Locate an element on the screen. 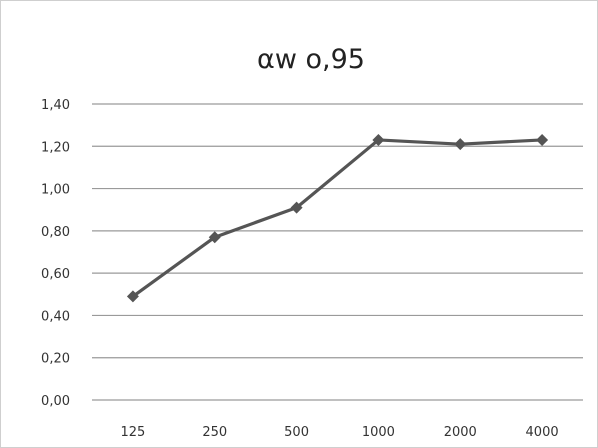  y-tick-label: 0,40 is located at coordinates (55, 316).